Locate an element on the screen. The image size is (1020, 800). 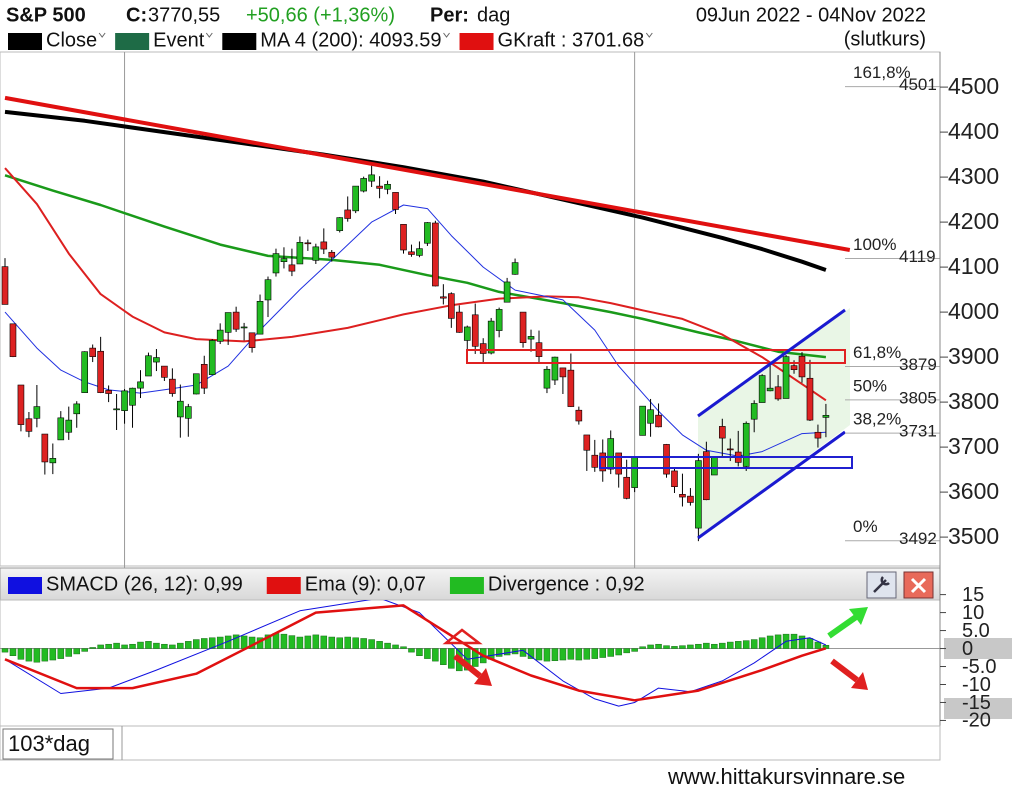
y-tick-label: 4100 is located at coordinates (973, 266).